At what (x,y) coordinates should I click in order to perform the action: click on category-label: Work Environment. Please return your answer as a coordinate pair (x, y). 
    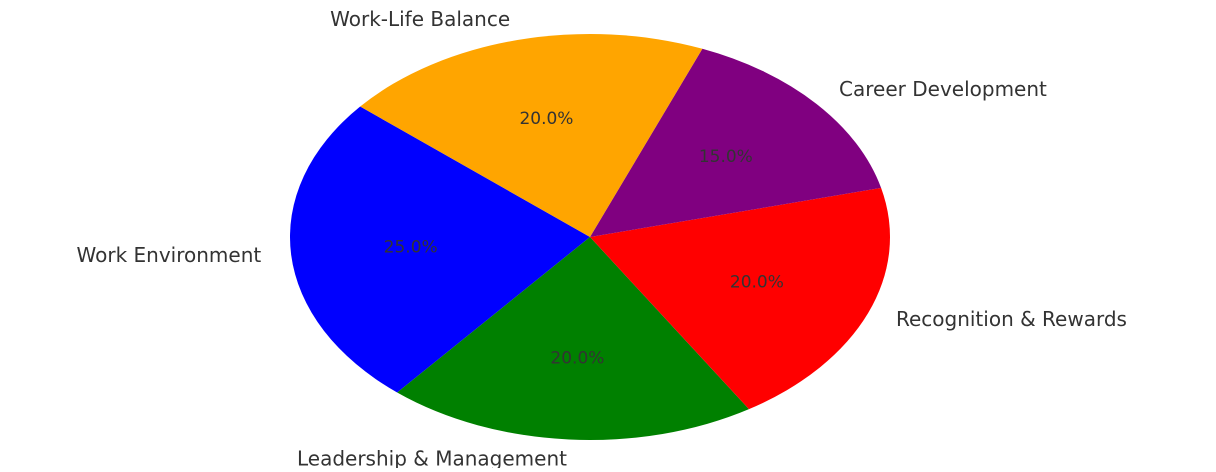
    Looking at the image, I should click on (169, 255).